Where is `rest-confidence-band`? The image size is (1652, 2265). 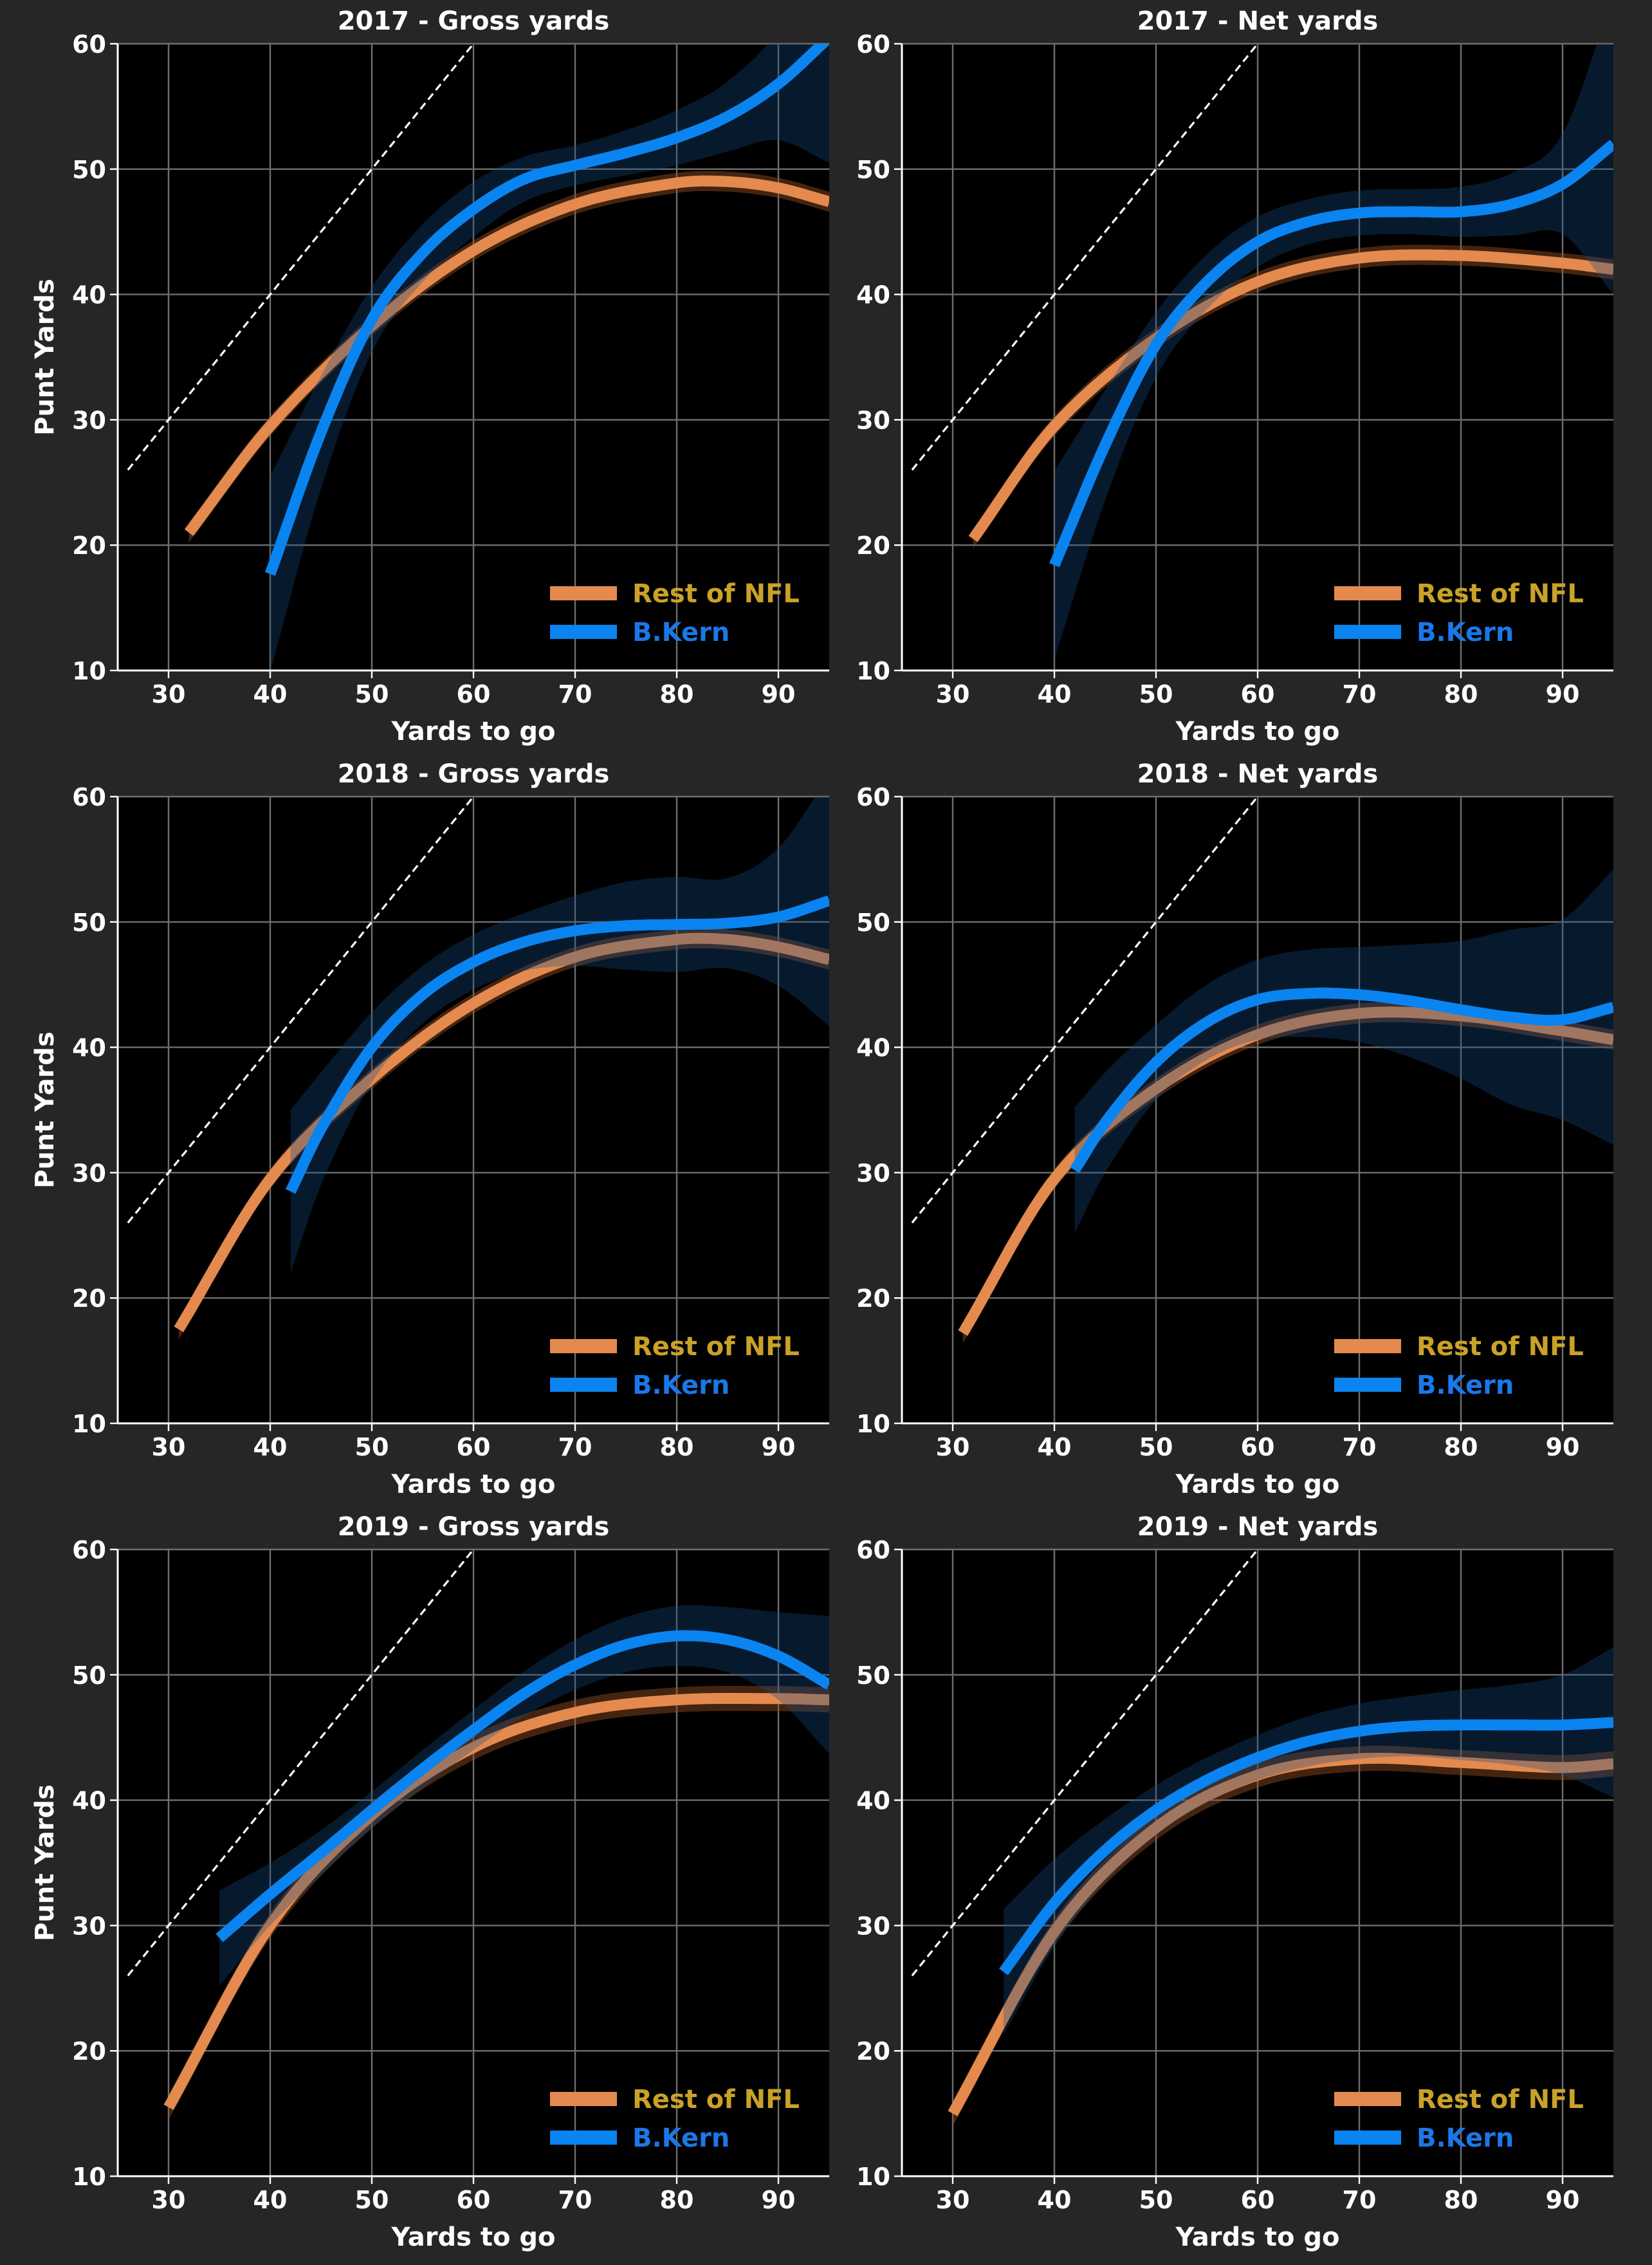
rest-confidence-band is located at coordinates (1287, 1173).